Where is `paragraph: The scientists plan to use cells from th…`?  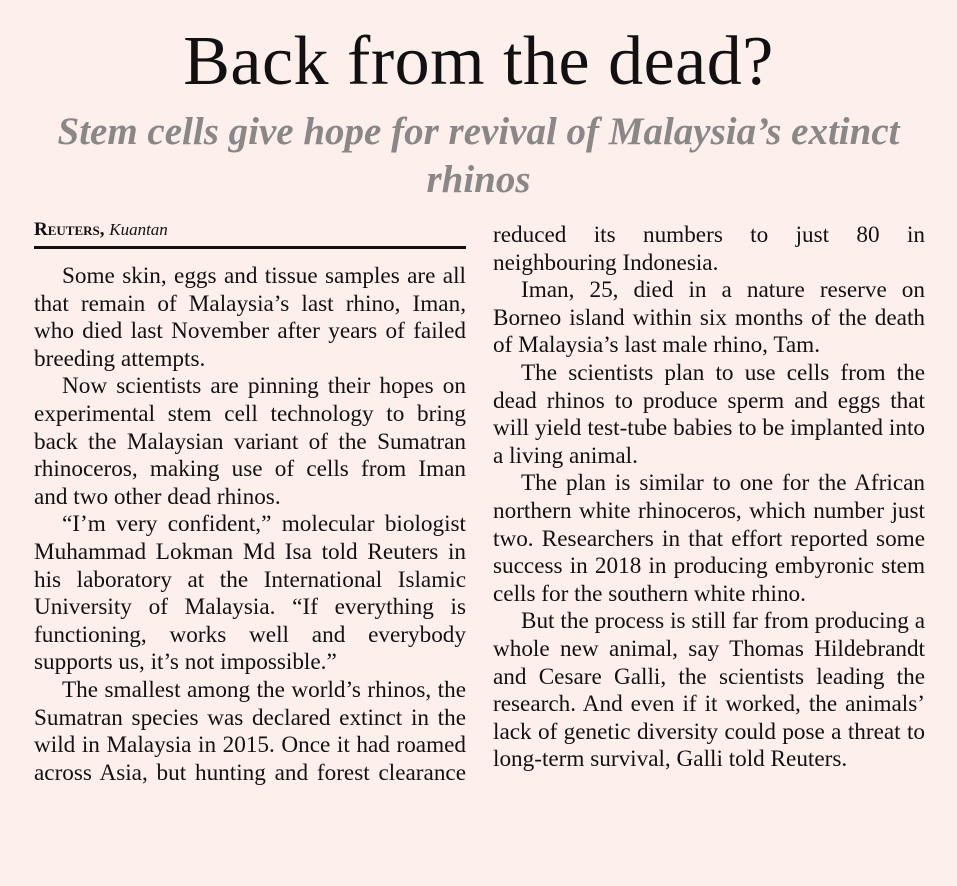 paragraph: The scientists plan to use cells from th… is located at coordinates (709, 414).